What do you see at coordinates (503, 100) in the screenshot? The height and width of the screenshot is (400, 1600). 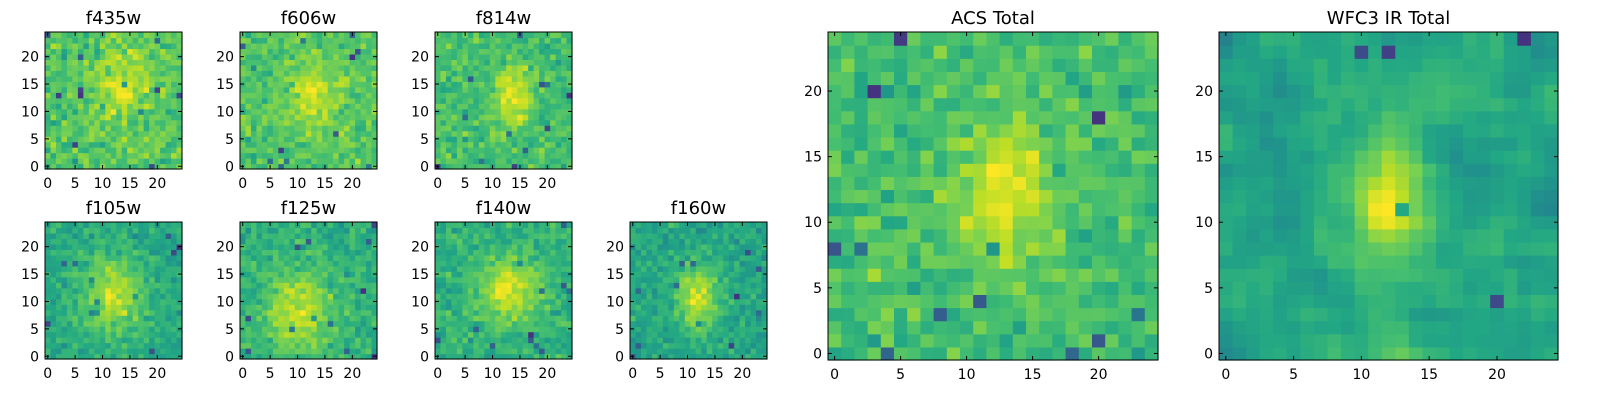 I see `axes-frame` at bounding box center [503, 100].